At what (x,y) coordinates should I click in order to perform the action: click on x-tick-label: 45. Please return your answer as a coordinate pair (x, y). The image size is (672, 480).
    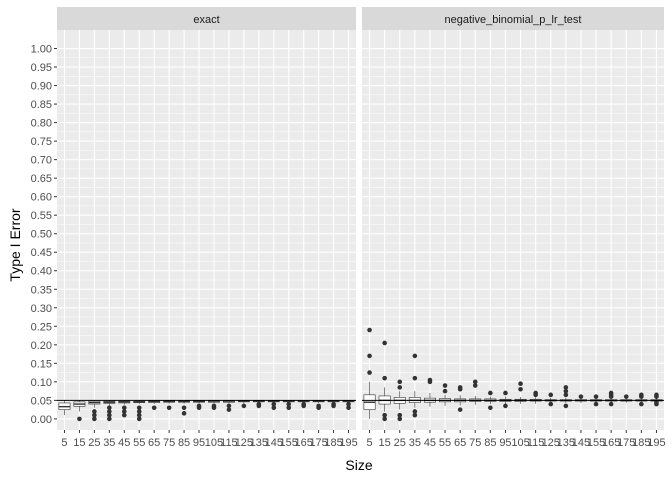
    Looking at the image, I should click on (124, 443).